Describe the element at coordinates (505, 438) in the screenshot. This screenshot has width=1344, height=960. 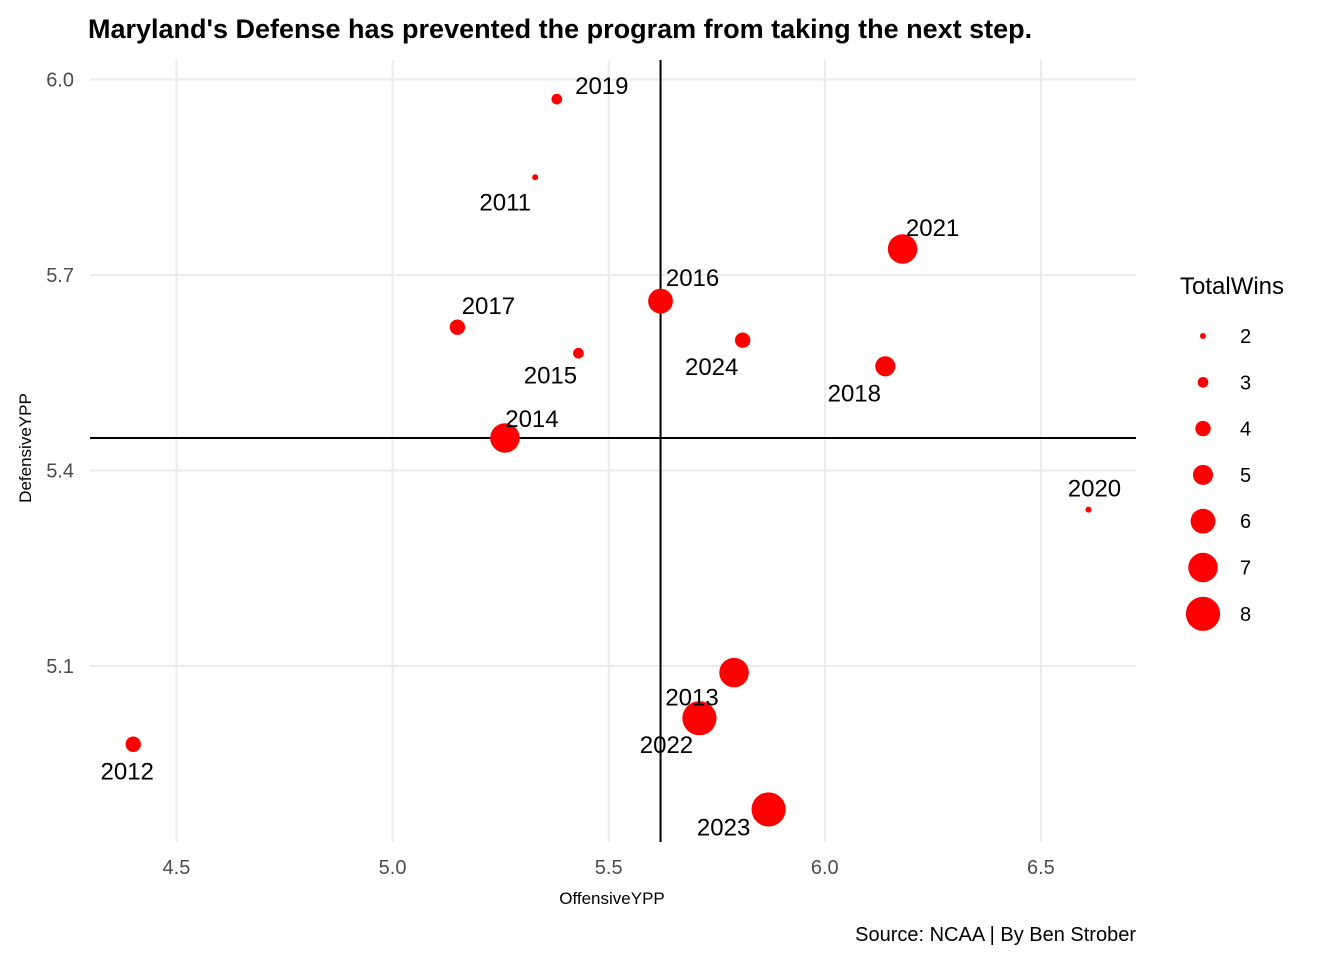
I see `data-point-2014` at that location.